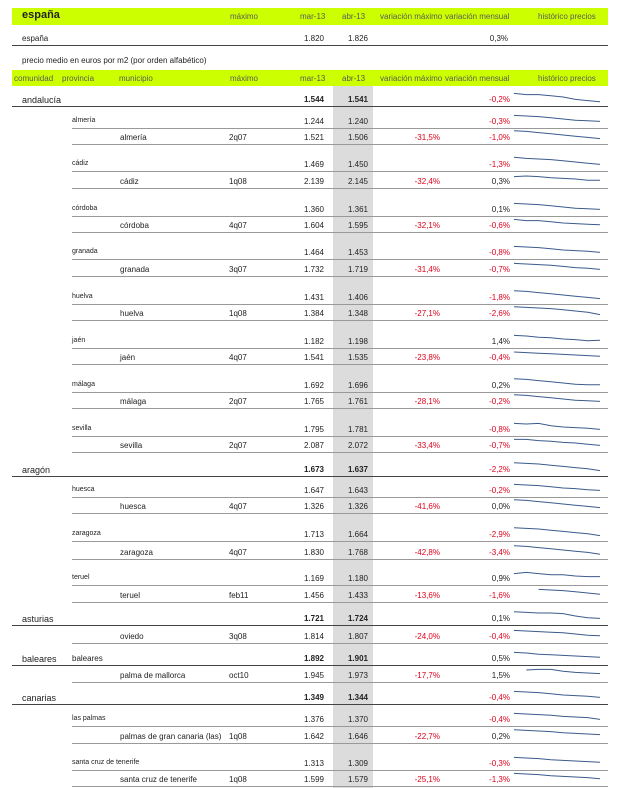 Image resolution: width=620 pixels, height=788 pixels. What do you see at coordinates (499, 137) in the screenshot?
I see `var-mens-value: -1,0%` at bounding box center [499, 137].